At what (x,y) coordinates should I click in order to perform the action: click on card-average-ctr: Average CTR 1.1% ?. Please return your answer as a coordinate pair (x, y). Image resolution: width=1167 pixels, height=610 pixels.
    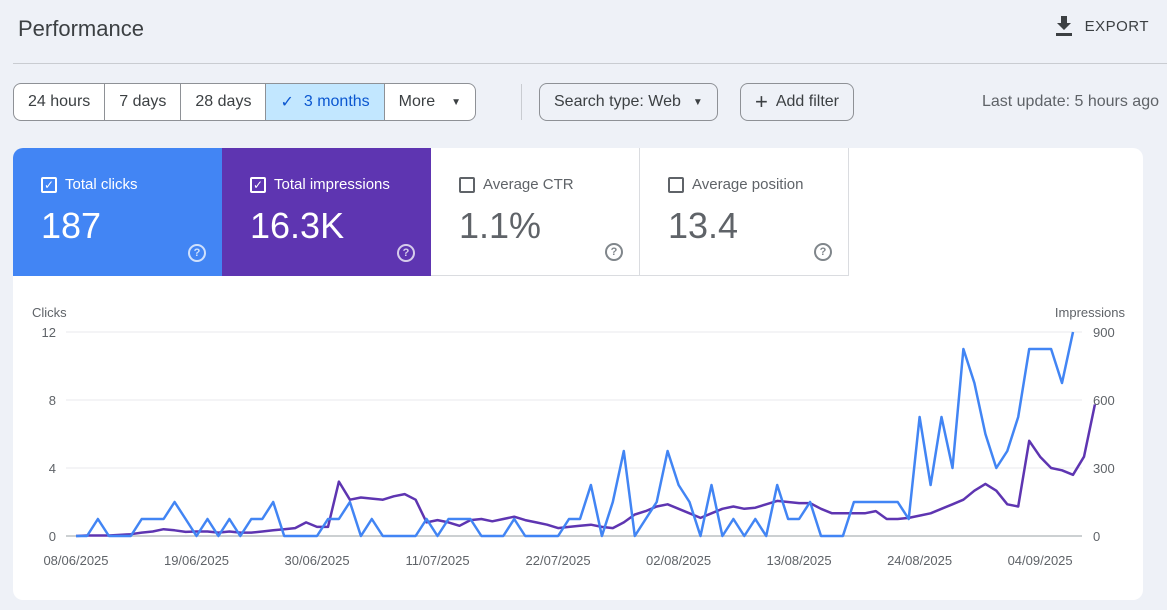
    Looking at the image, I should click on (535, 212).